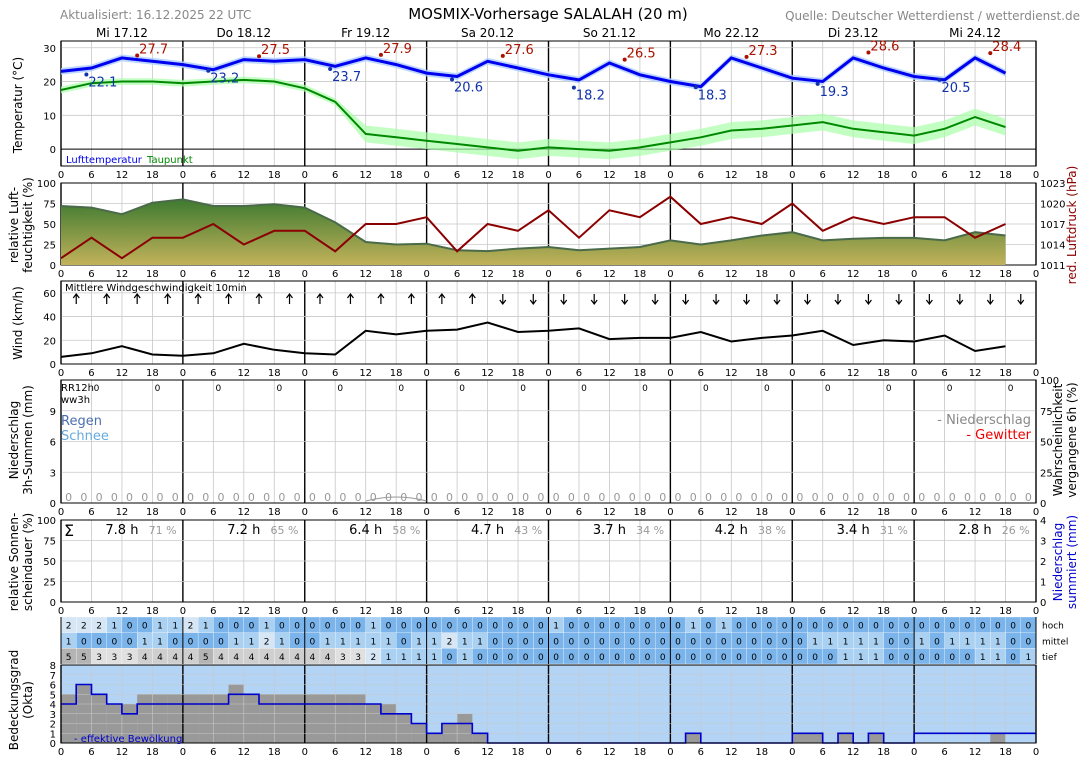 The height and width of the screenshot is (763, 1088). I want to click on min-marker, so click(817, 83).